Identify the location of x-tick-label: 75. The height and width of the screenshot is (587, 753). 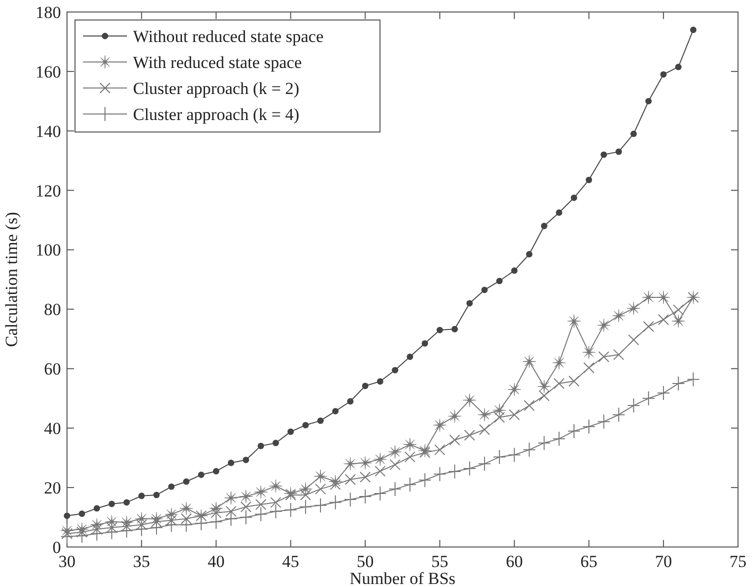
(738, 561).